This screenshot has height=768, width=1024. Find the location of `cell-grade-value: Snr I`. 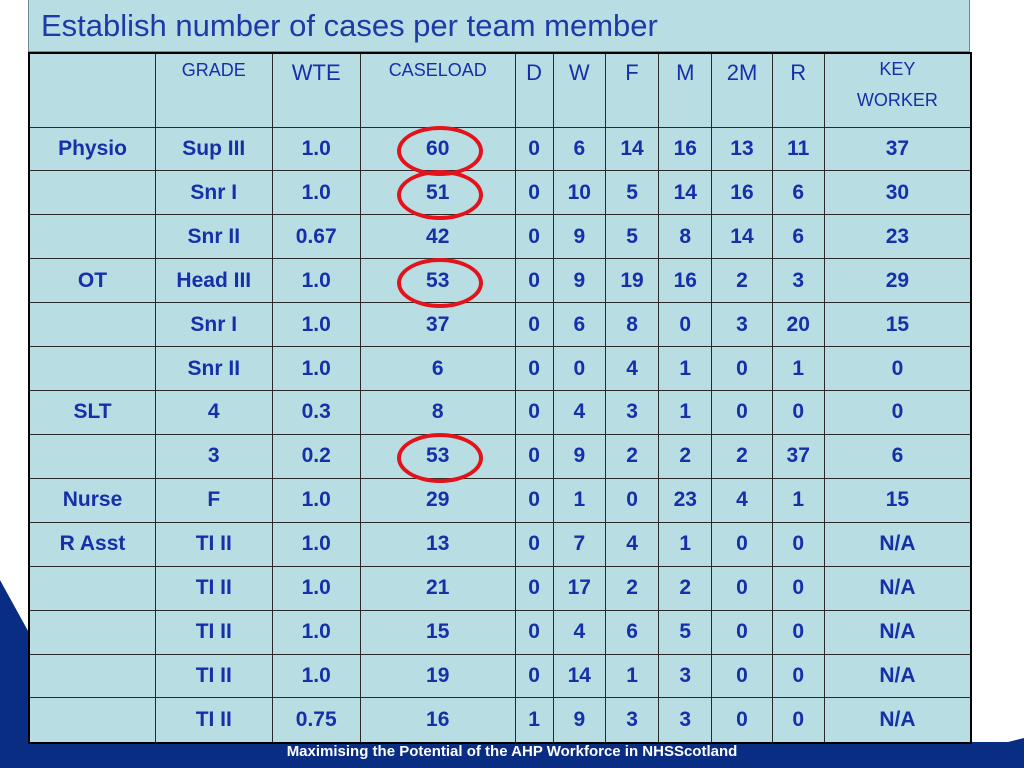

cell-grade-value: Snr I is located at coordinates (214, 192).